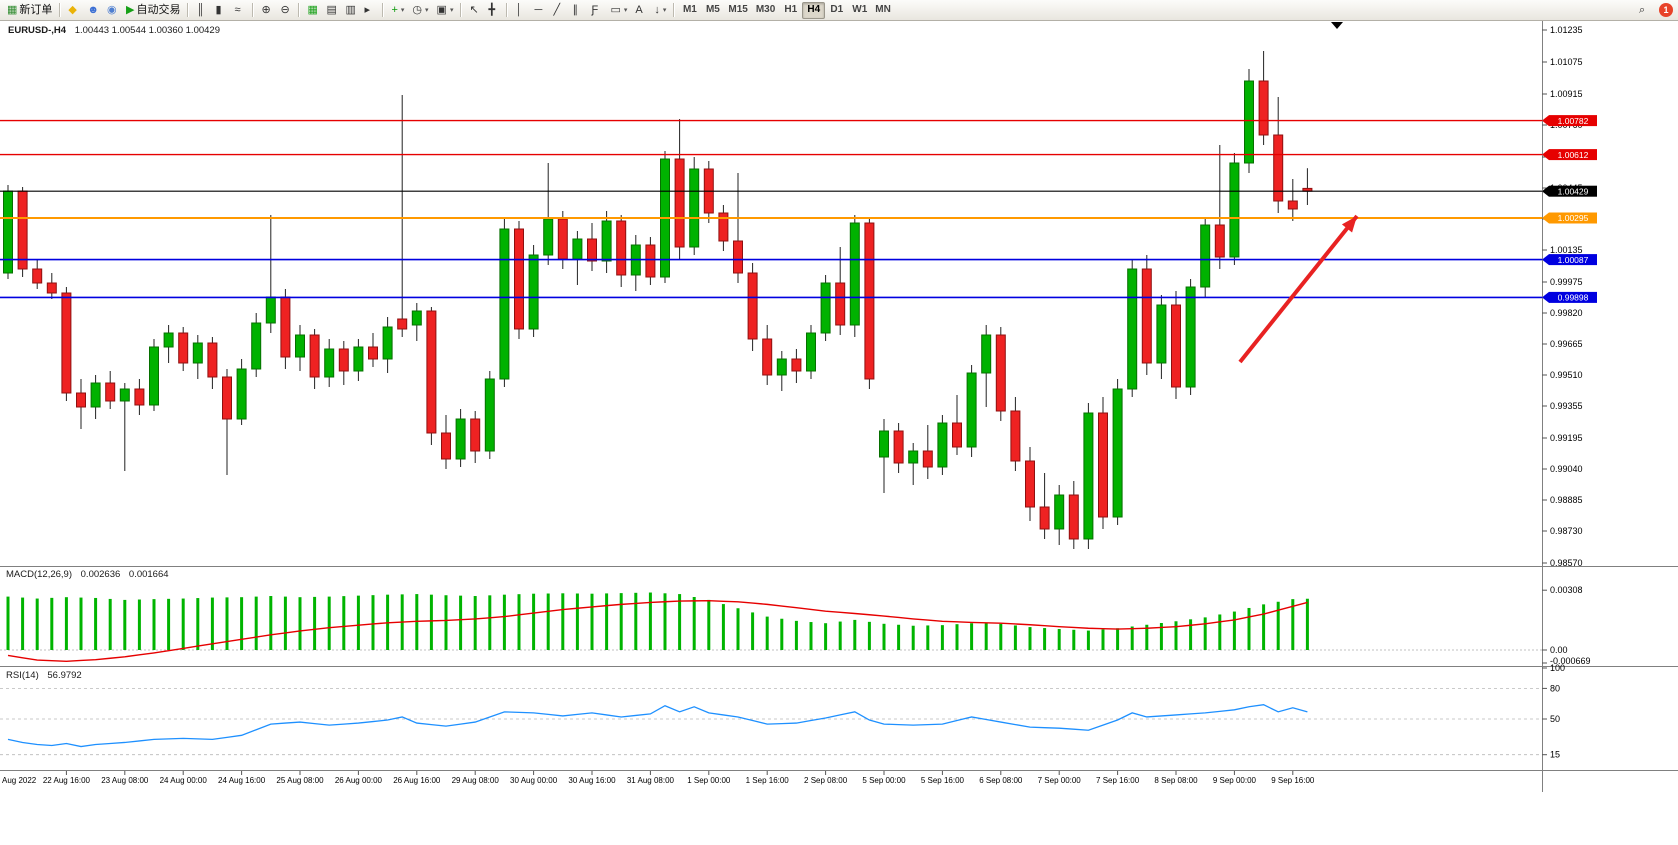  What do you see at coordinates (369, 10) in the screenshot?
I see `chart-shift-button: ▸` at bounding box center [369, 10].